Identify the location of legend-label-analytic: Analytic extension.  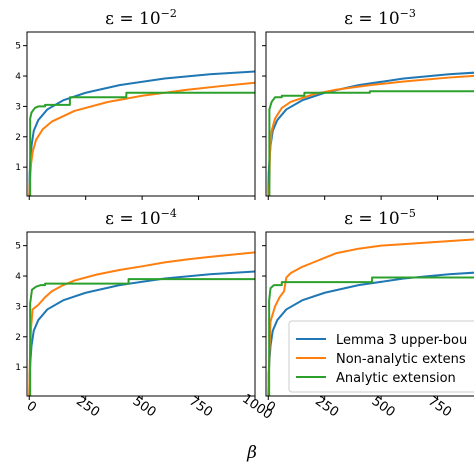
(396, 378).